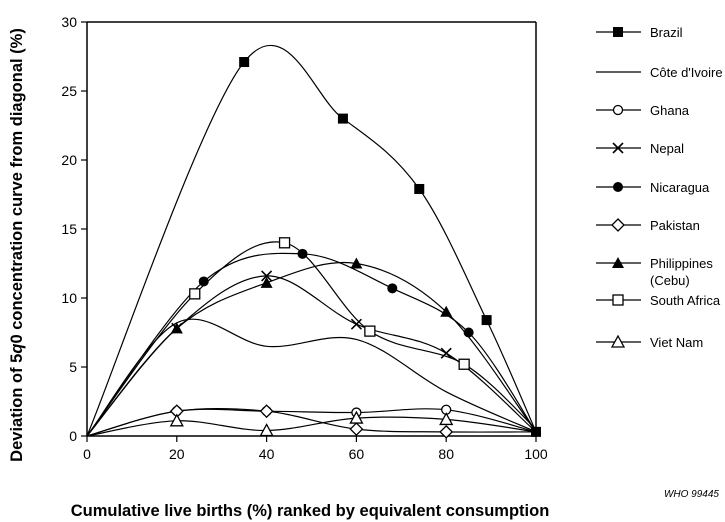 The height and width of the screenshot is (522, 725). Describe the element at coordinates (666, 32) in the screenshot. I see `legend-label: Brazil` at that location.